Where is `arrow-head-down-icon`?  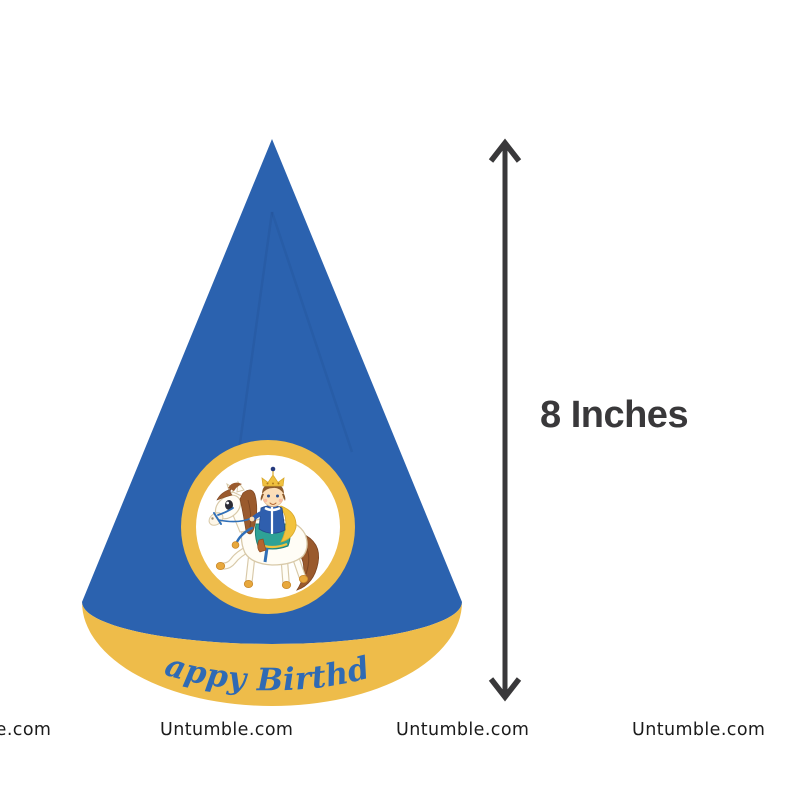
arrow-head-down-icon is located at coordinates (505, 689).